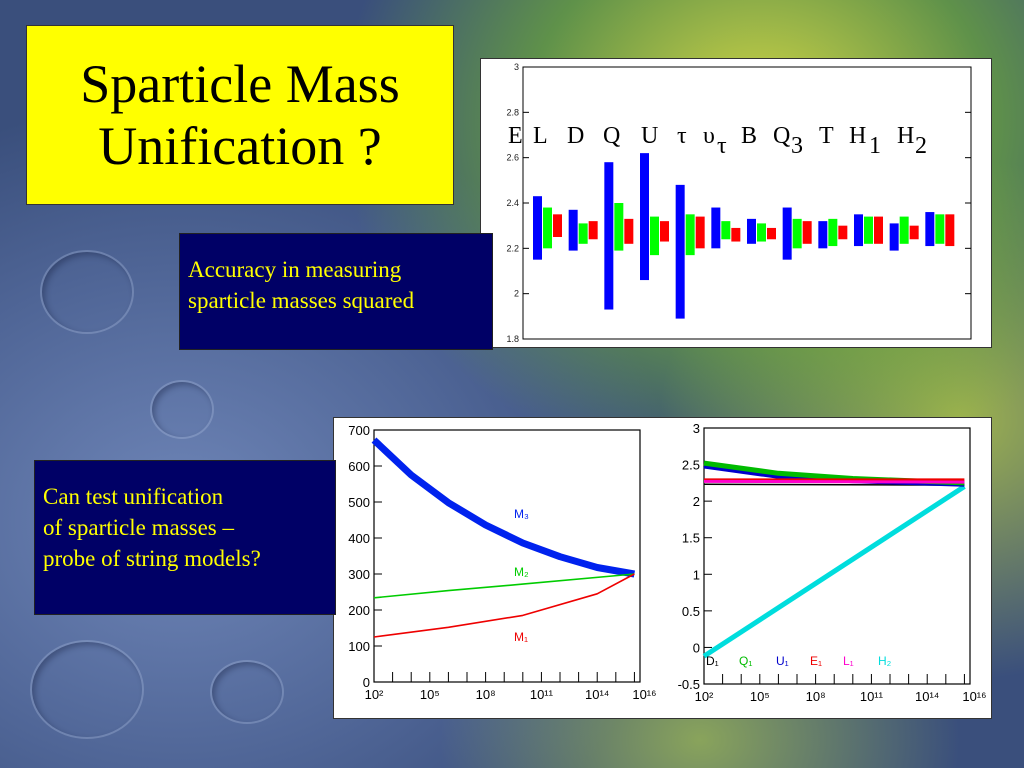 Image resolution: width=1024 pixels, height=768 pixels. I want to click on header-label: D, so click(575, 136).